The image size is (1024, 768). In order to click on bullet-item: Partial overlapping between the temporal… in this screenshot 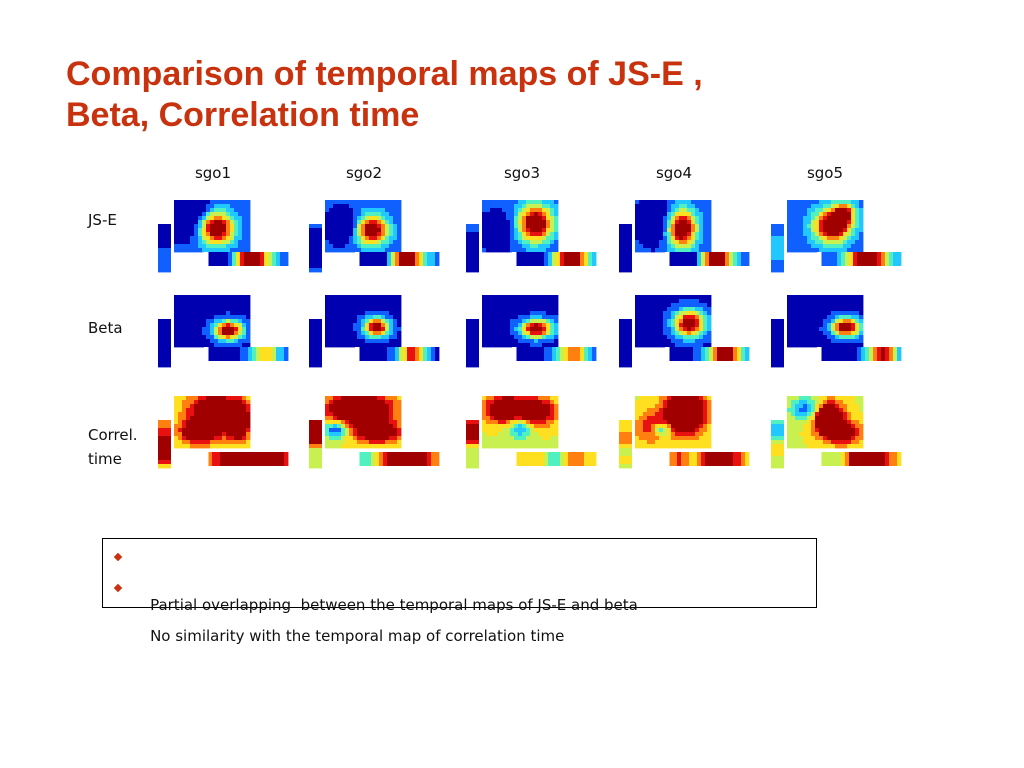, I will do `click(459, 579)`.